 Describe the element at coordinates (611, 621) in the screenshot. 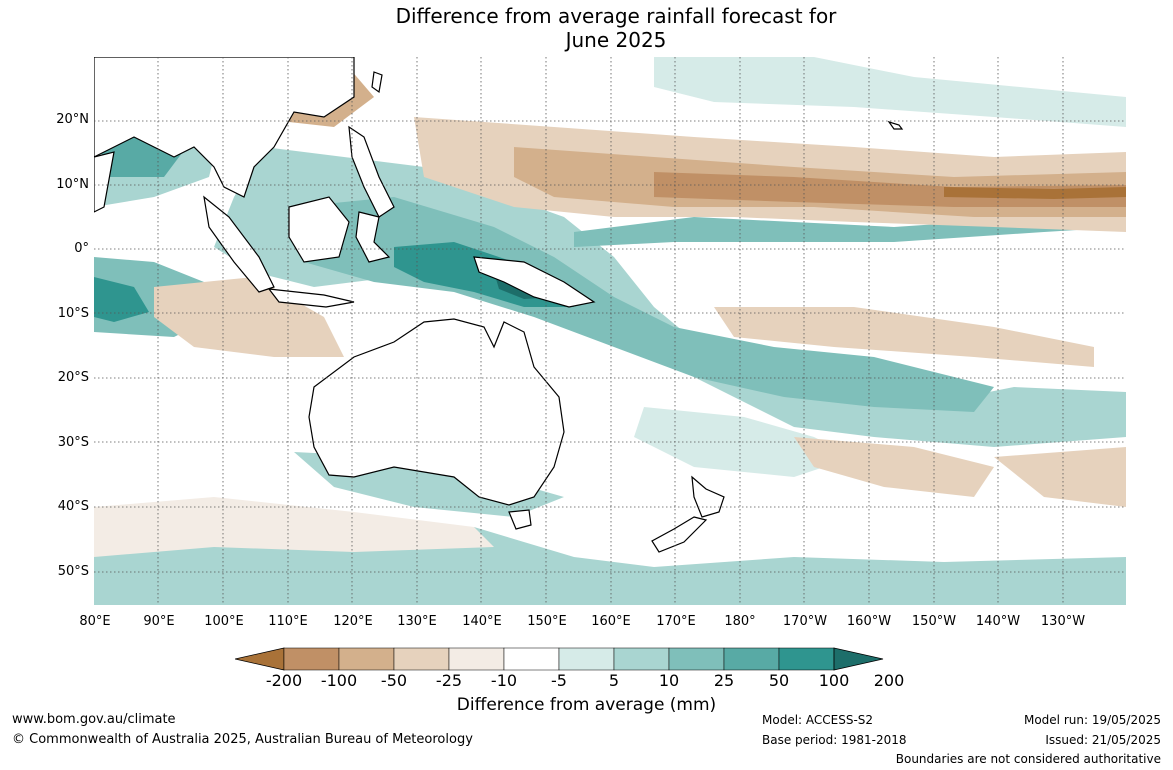

I see `lon-label-160e: 160°E` at that location.